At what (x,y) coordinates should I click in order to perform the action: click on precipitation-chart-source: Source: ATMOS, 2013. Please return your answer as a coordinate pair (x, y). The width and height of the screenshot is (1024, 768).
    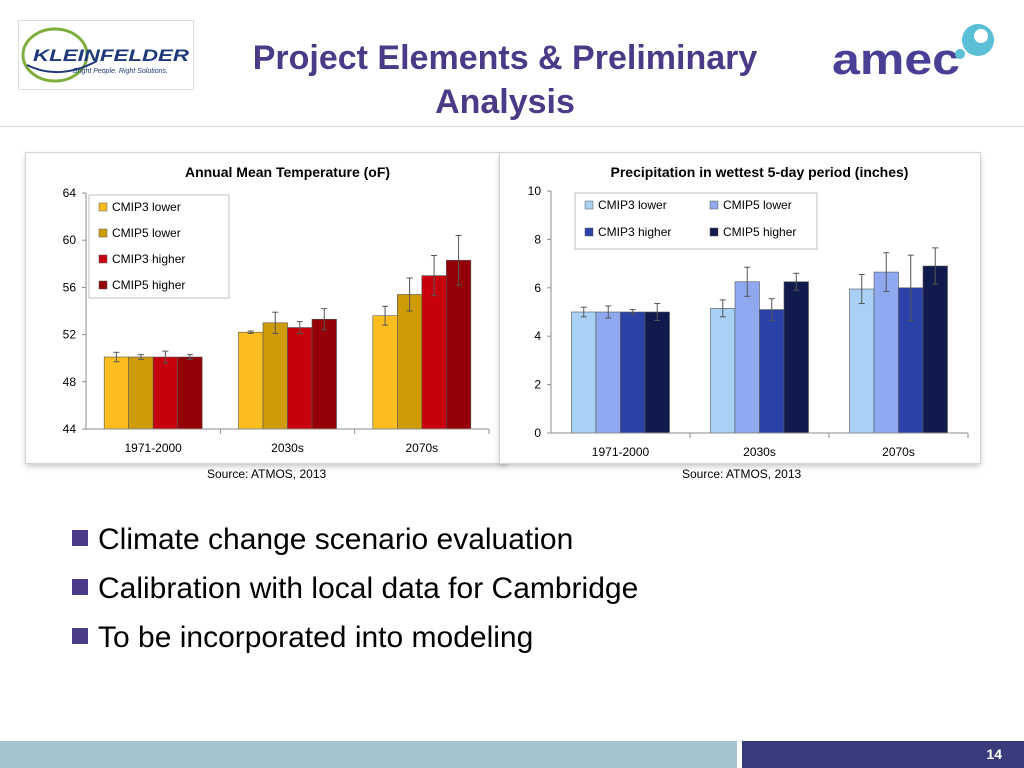
    Looking at the image, I should click on (742, 474).